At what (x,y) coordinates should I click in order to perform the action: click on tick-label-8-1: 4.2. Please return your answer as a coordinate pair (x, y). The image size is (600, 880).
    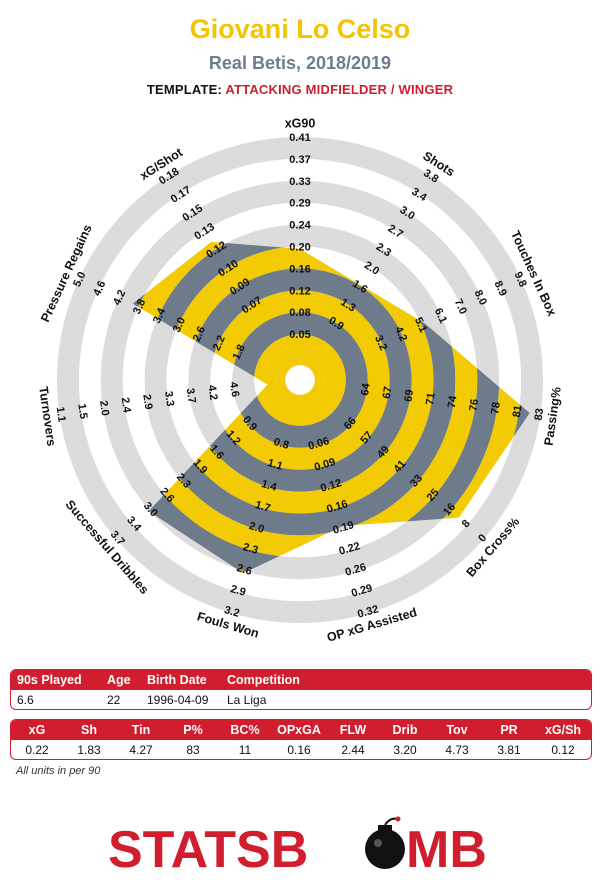
    Looking at the image, I should click on (212, 392).